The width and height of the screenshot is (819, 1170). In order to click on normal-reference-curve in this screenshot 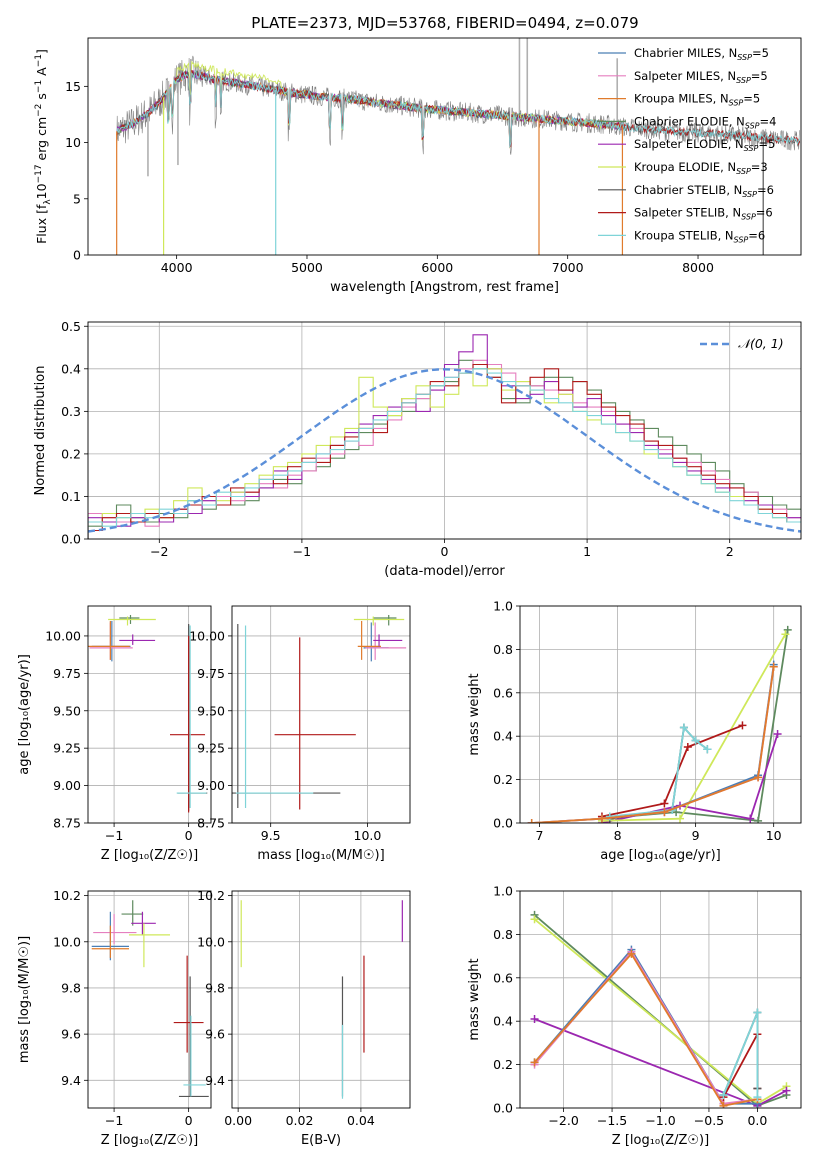, I will do `click(444, 450)`.